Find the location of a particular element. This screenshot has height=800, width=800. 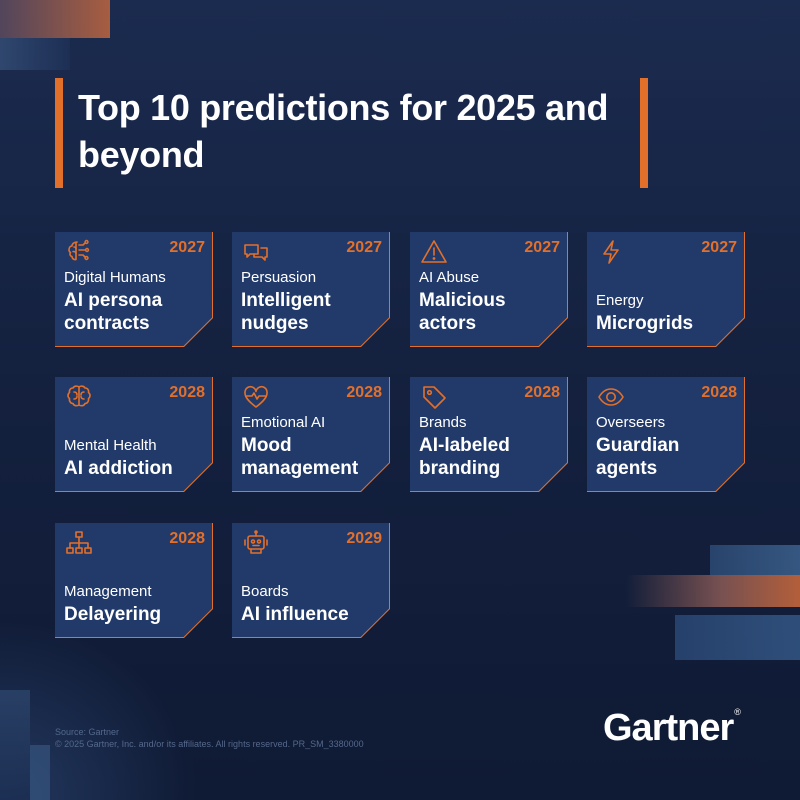

warning-icon is located at coordinates (434, 251).